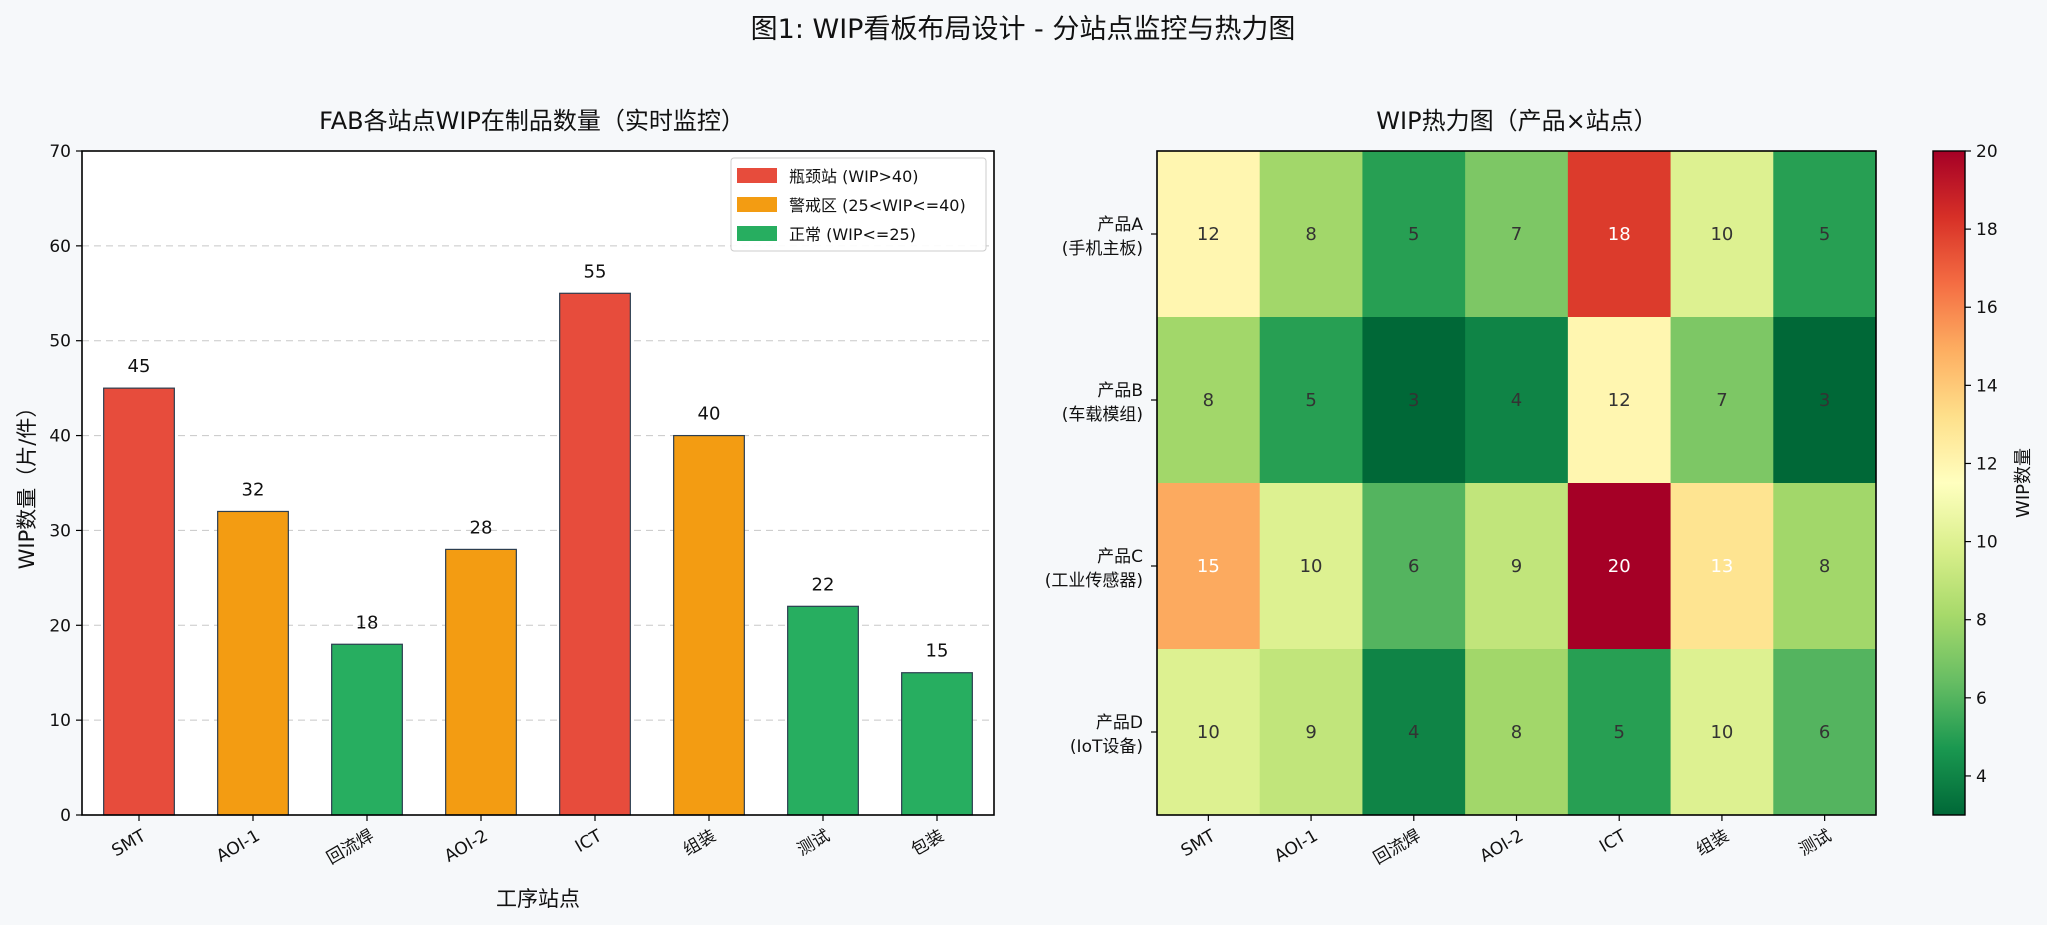 The width and height of the screenshot is (2047, 925). Describe the element at coordinates (1101, 486) in the screenshot. I see `heatmap-y-ticks: 产品A (手机主板) 产品B (车载模组) 产品C (工业传感器) 产品D (IoT设备)` at that location.